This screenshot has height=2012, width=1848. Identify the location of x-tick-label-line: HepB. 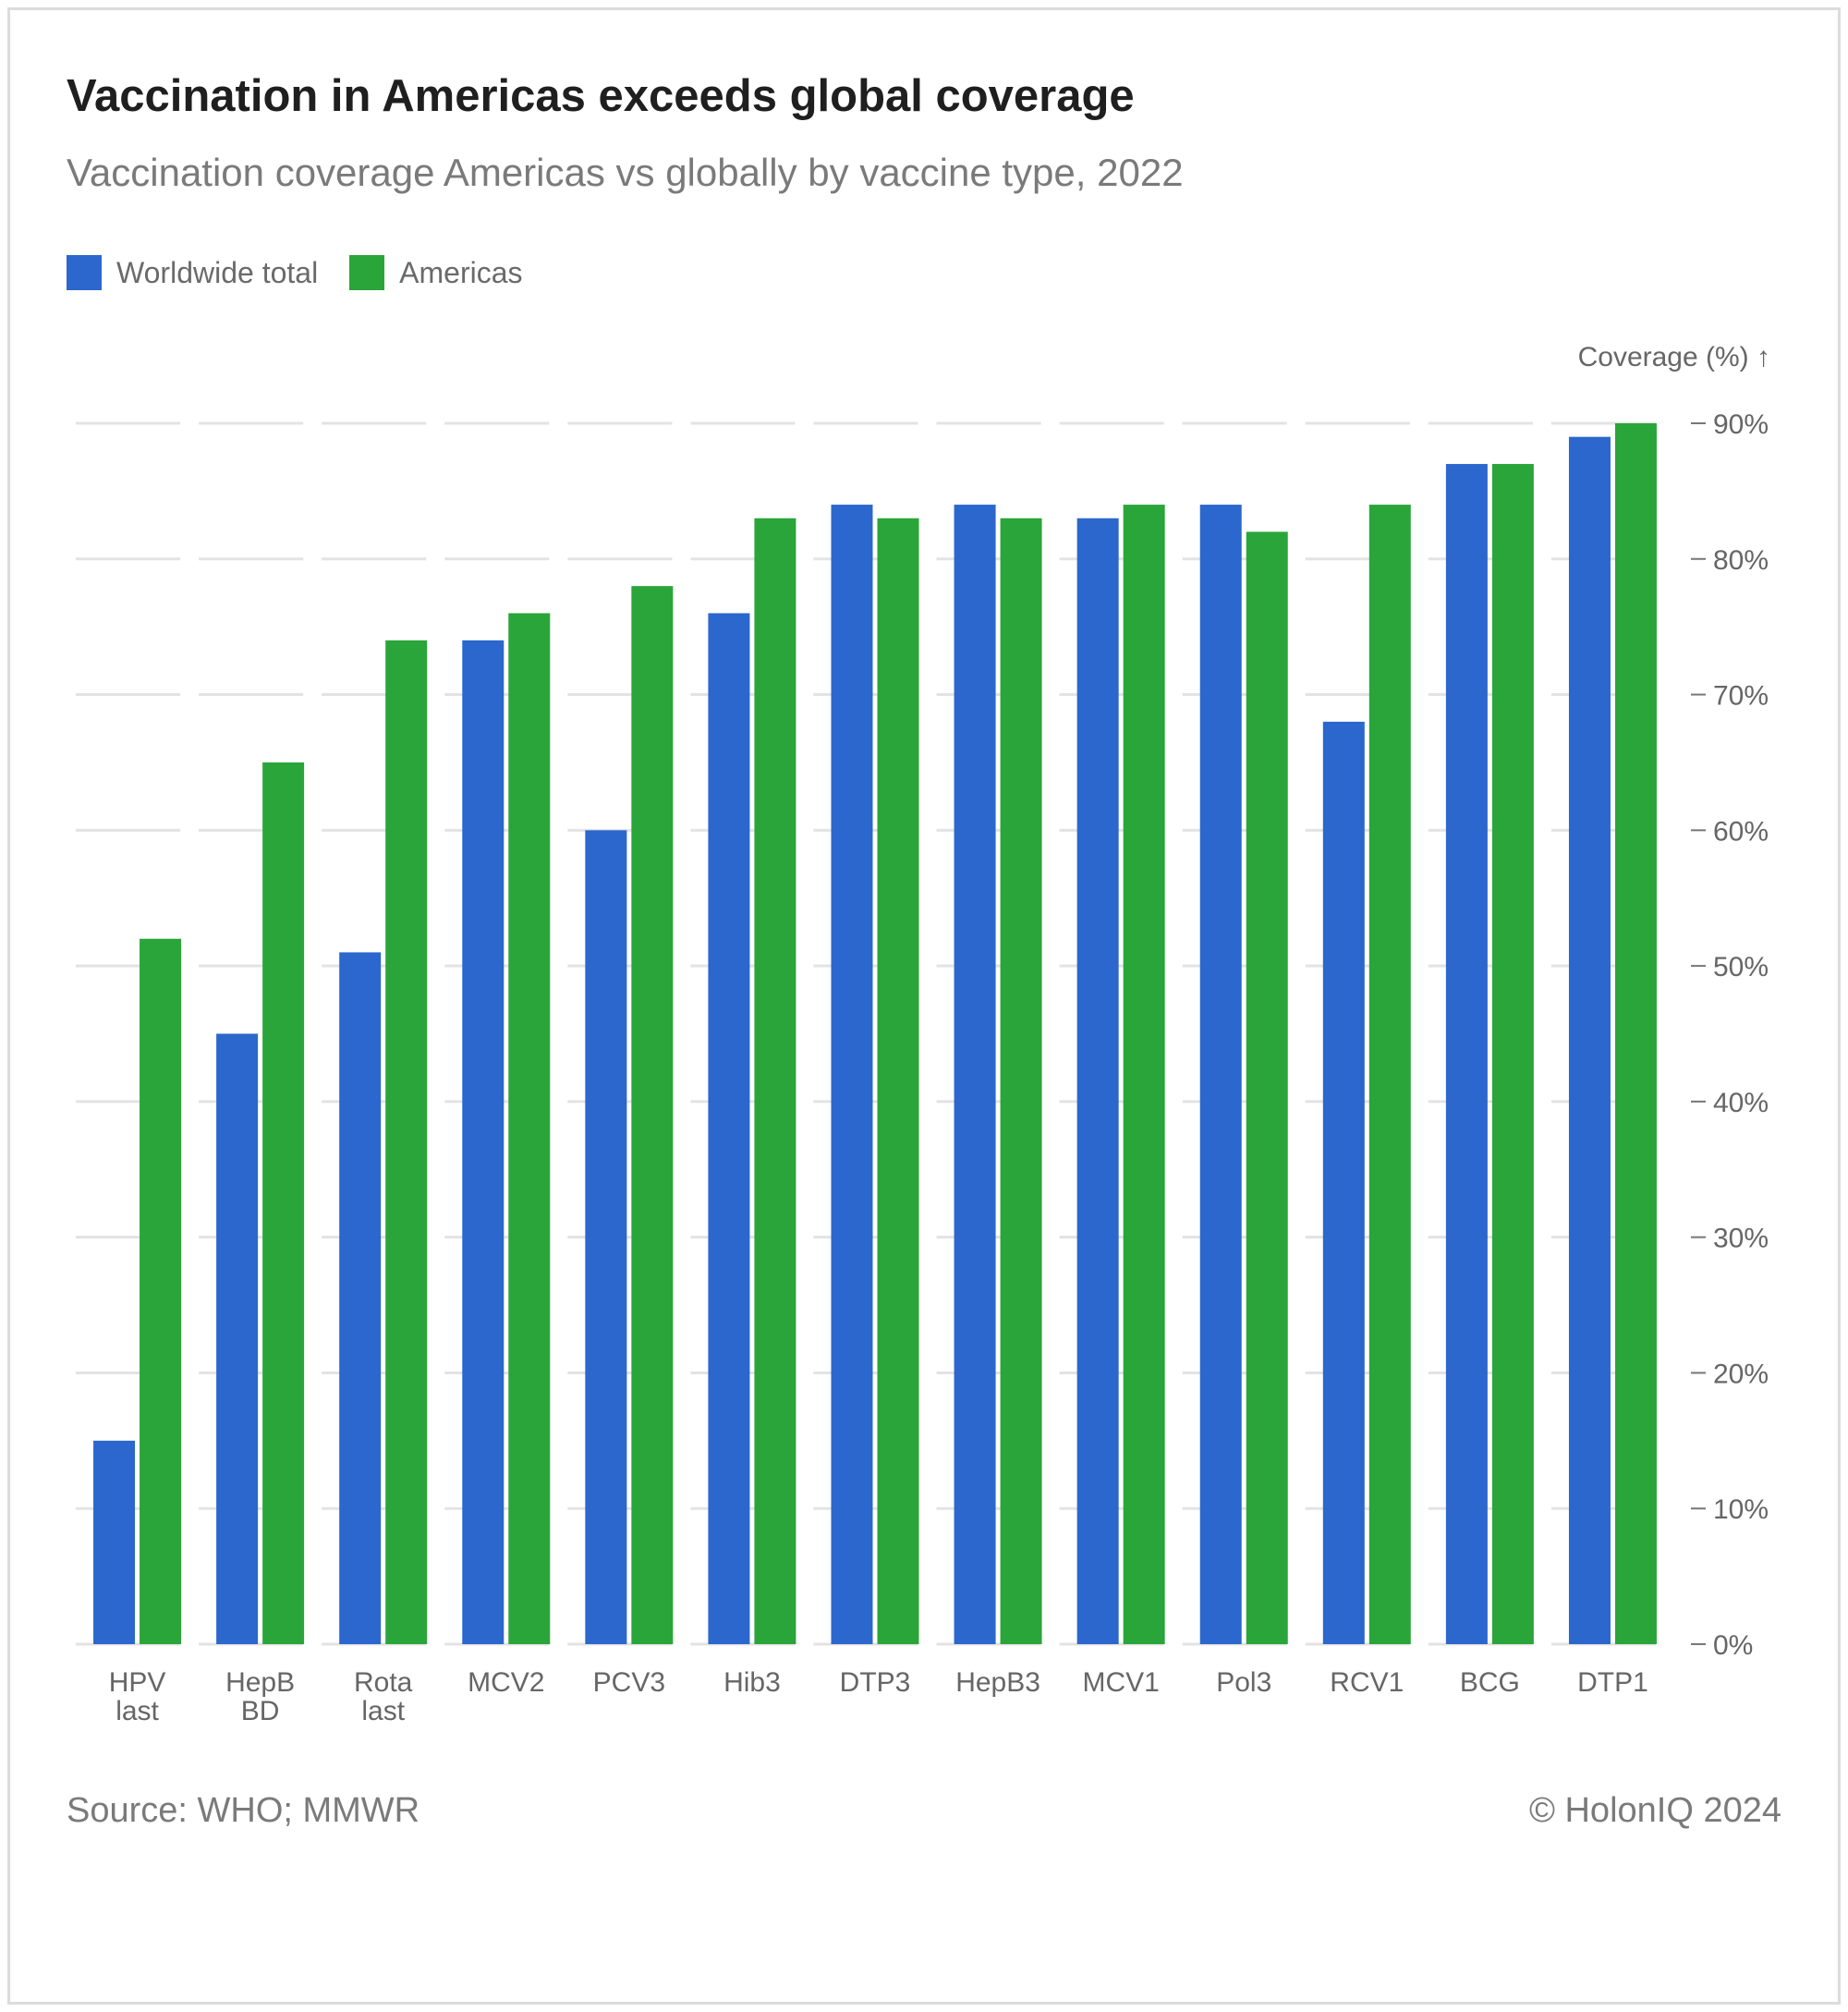
(260, 1682).